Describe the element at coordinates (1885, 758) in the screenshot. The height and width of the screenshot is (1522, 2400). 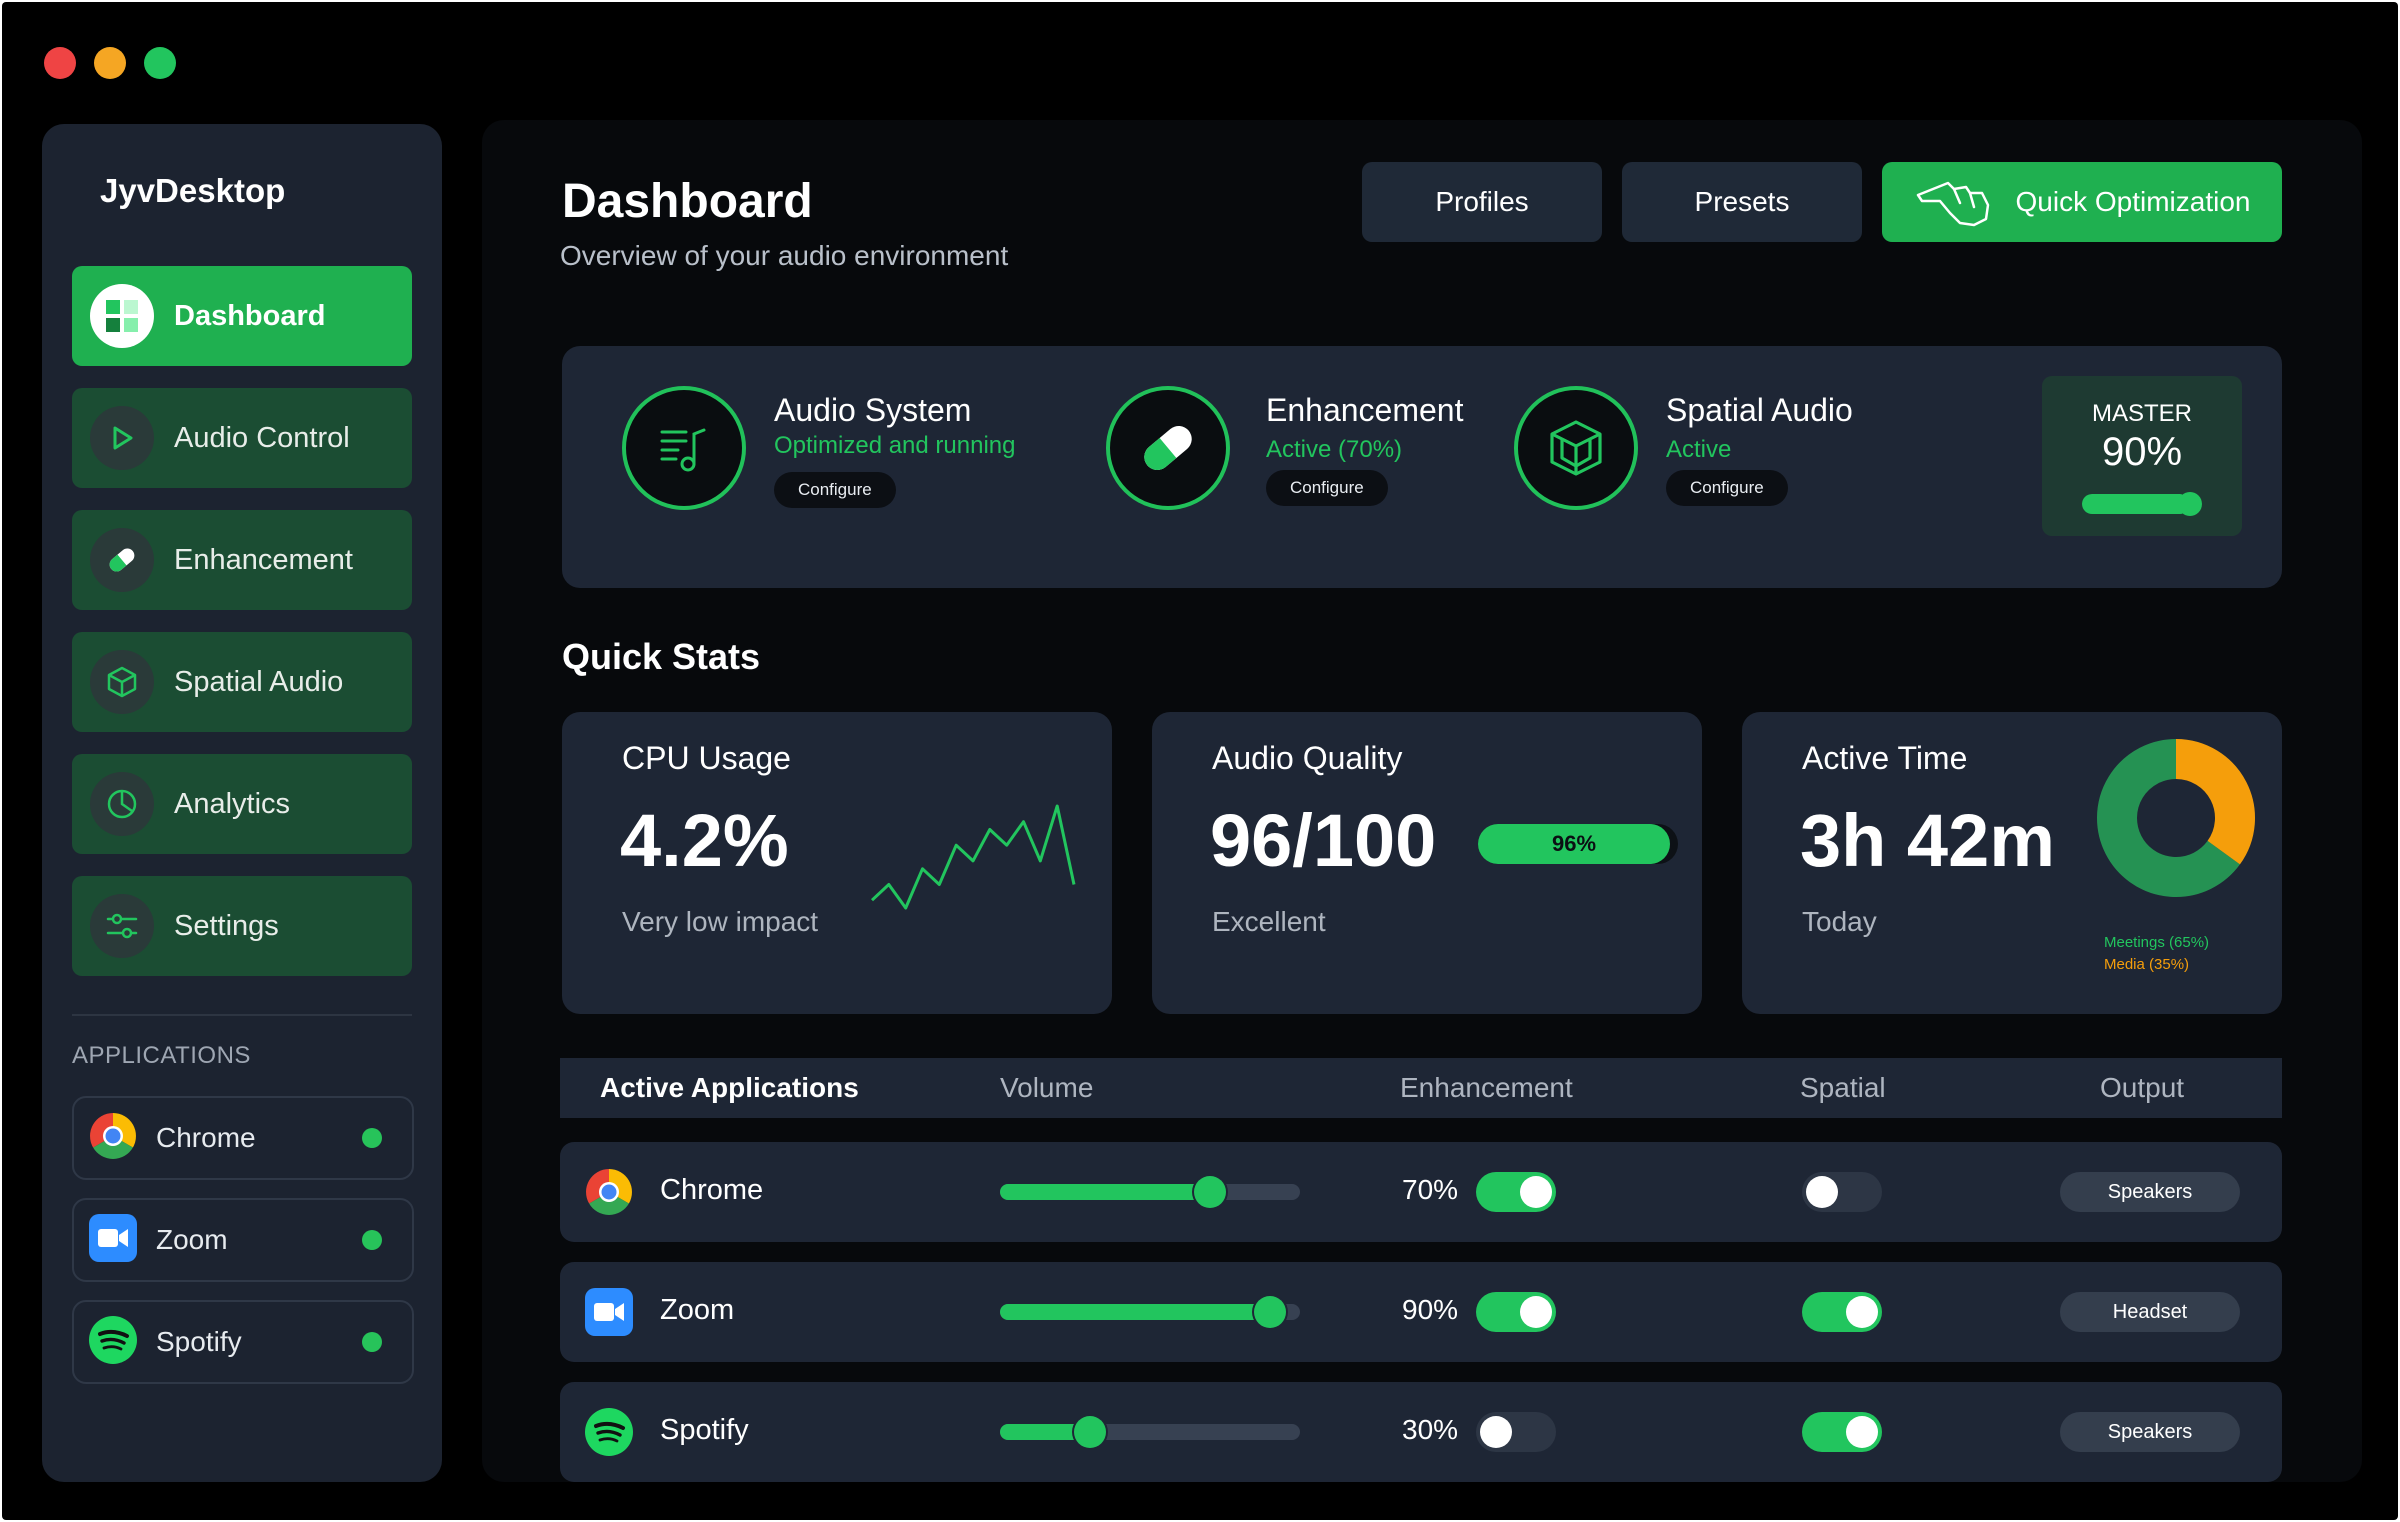
I see `active-time-label: Active Time` at that location.